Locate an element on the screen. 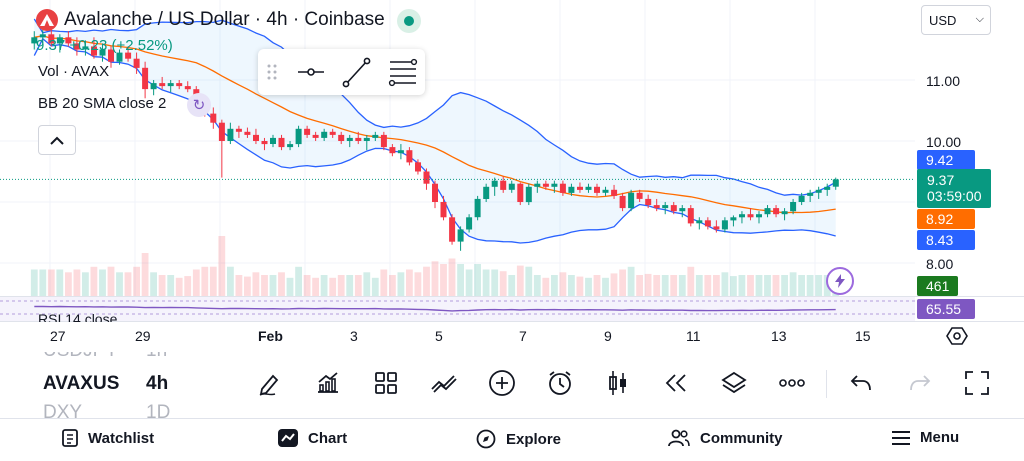 The image size is (1024, 461). currency-select: USD ⌵ is located at coordinates (956, 20).